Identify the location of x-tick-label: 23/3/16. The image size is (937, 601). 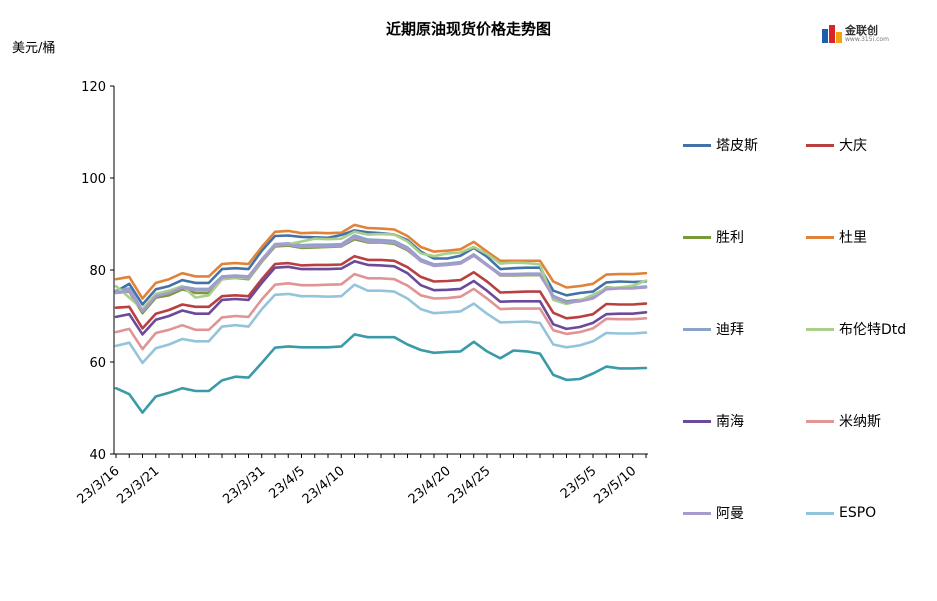
(99, 486).